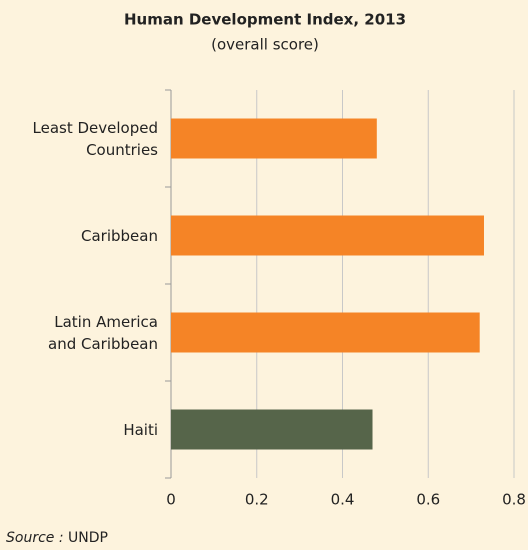 The image size is (528, 550). I want to click on chart-subtitle: (overall score), so click(265, 45).